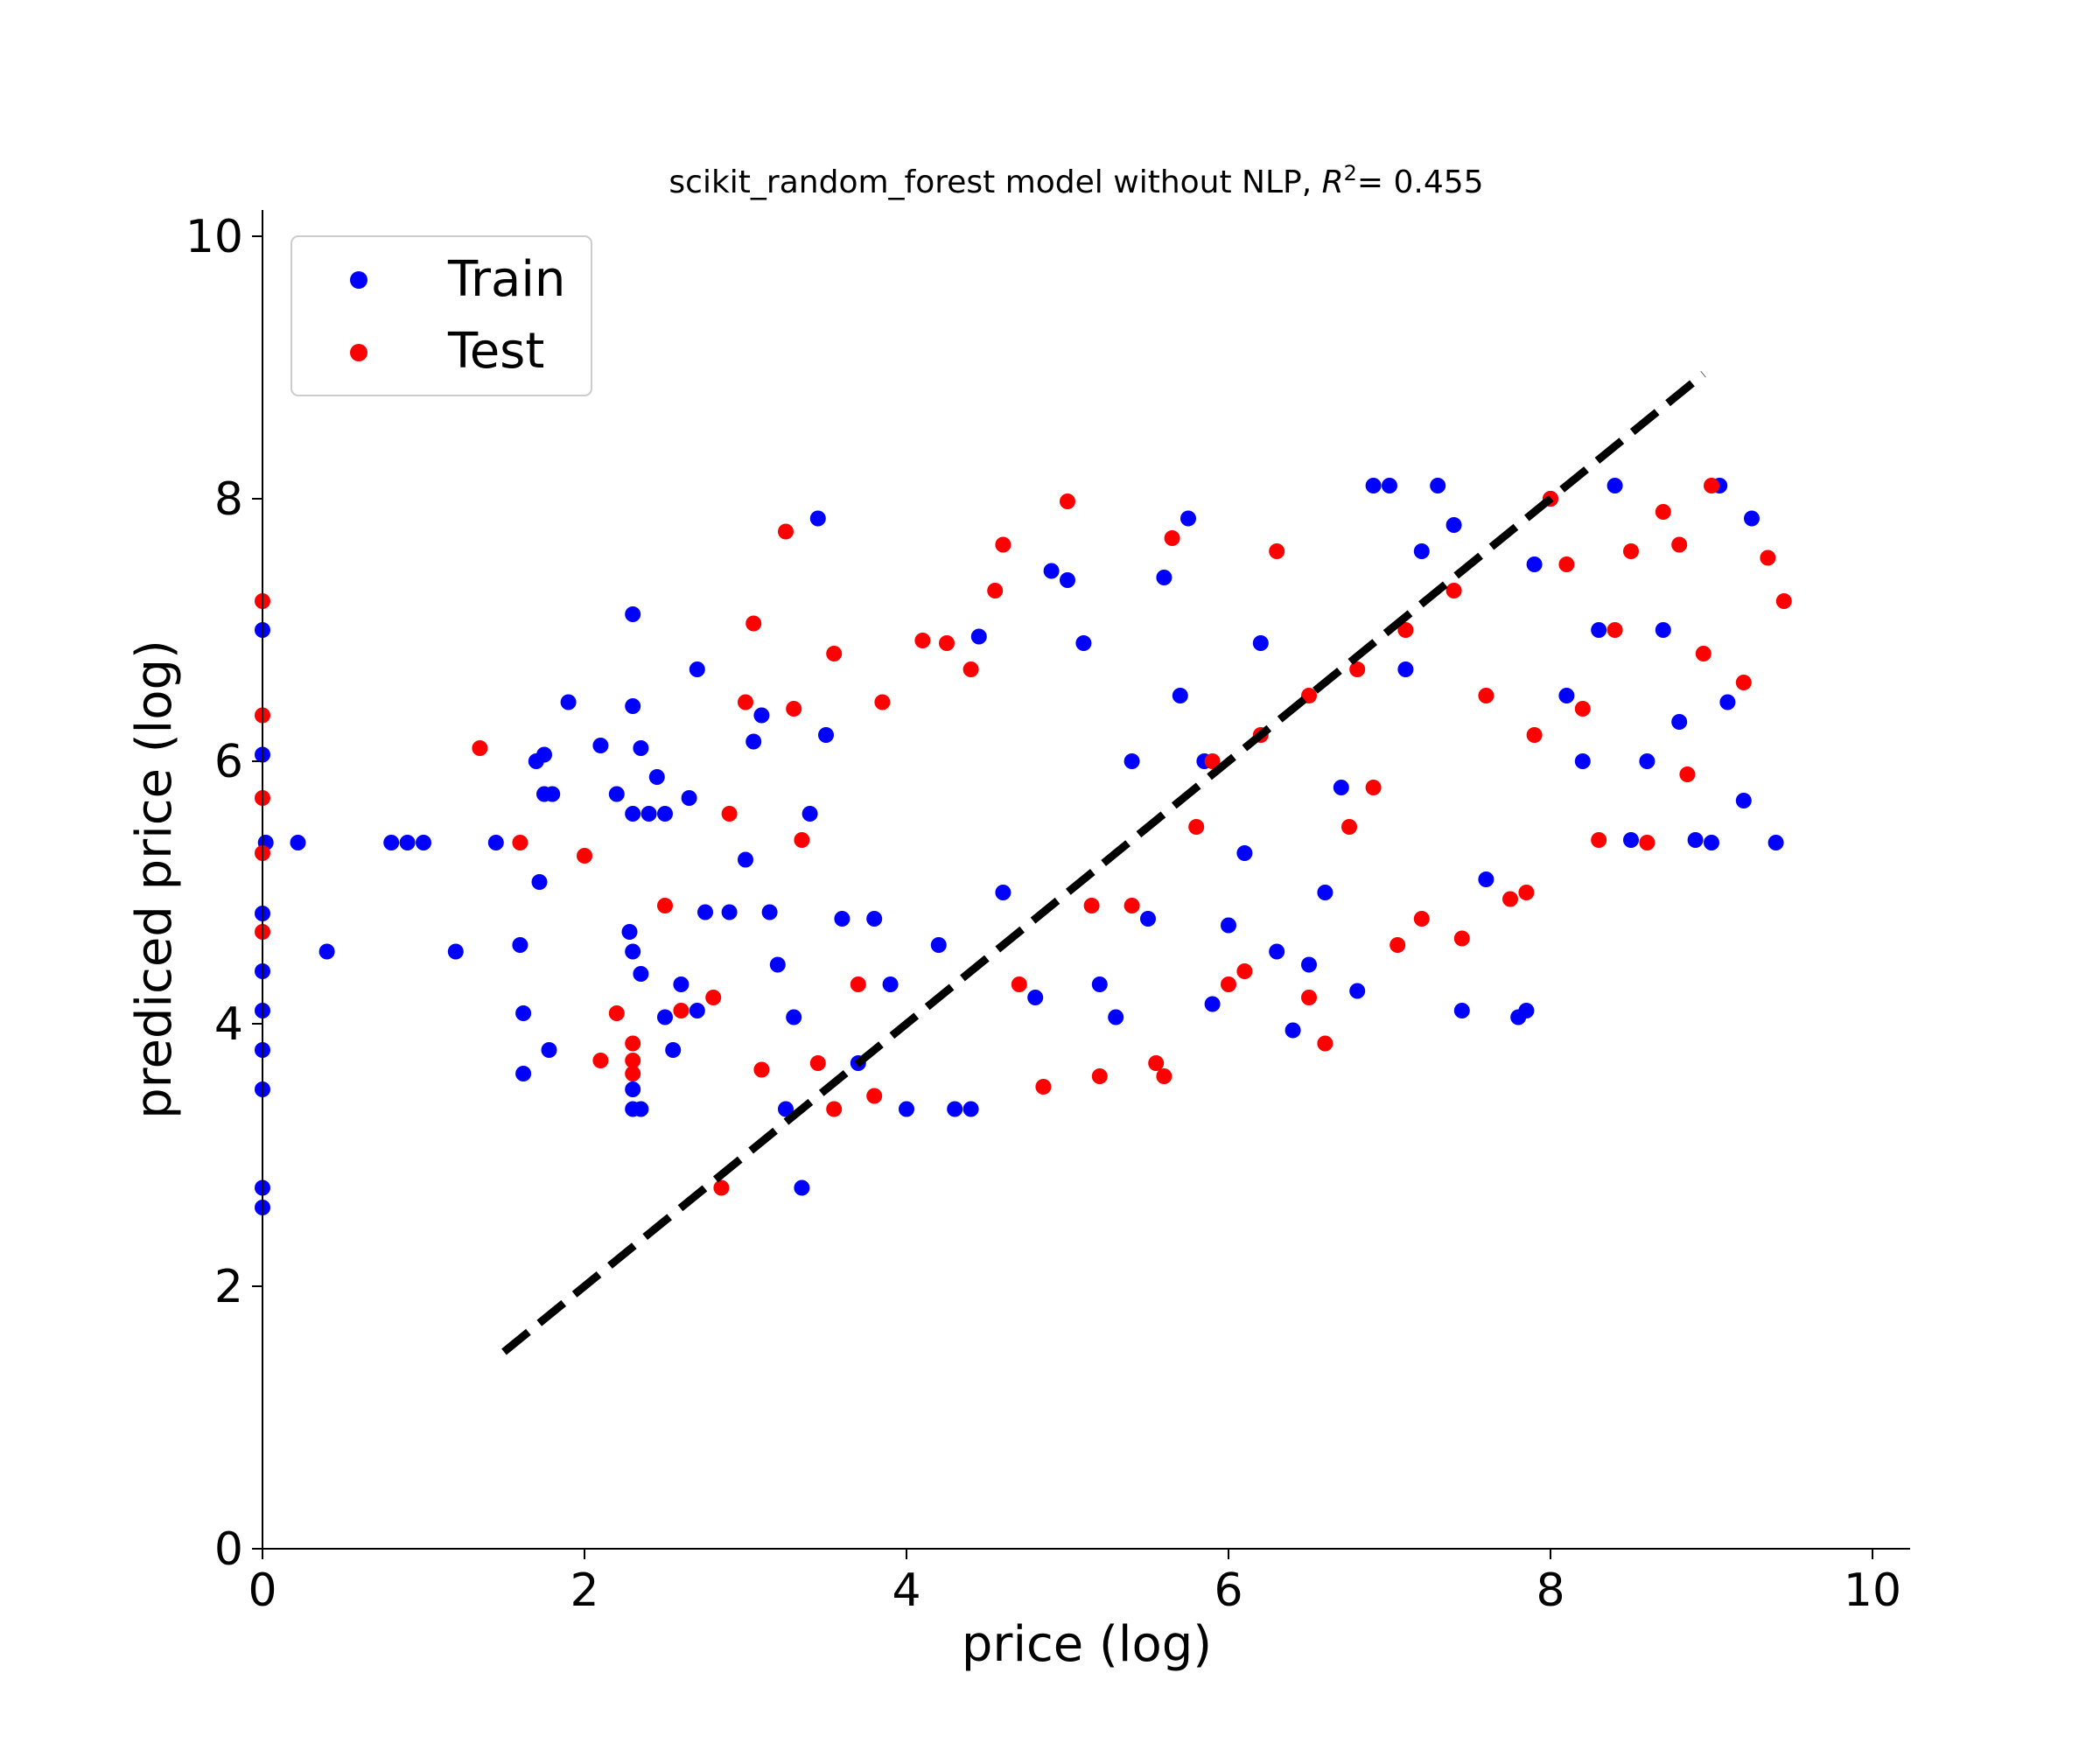 This screenshot has height=1750, width=2100. What do you see at coordinates (228, 1024) in the screenshot?
I see `y-tick-label: 4` at bounding box center [228, 1024].